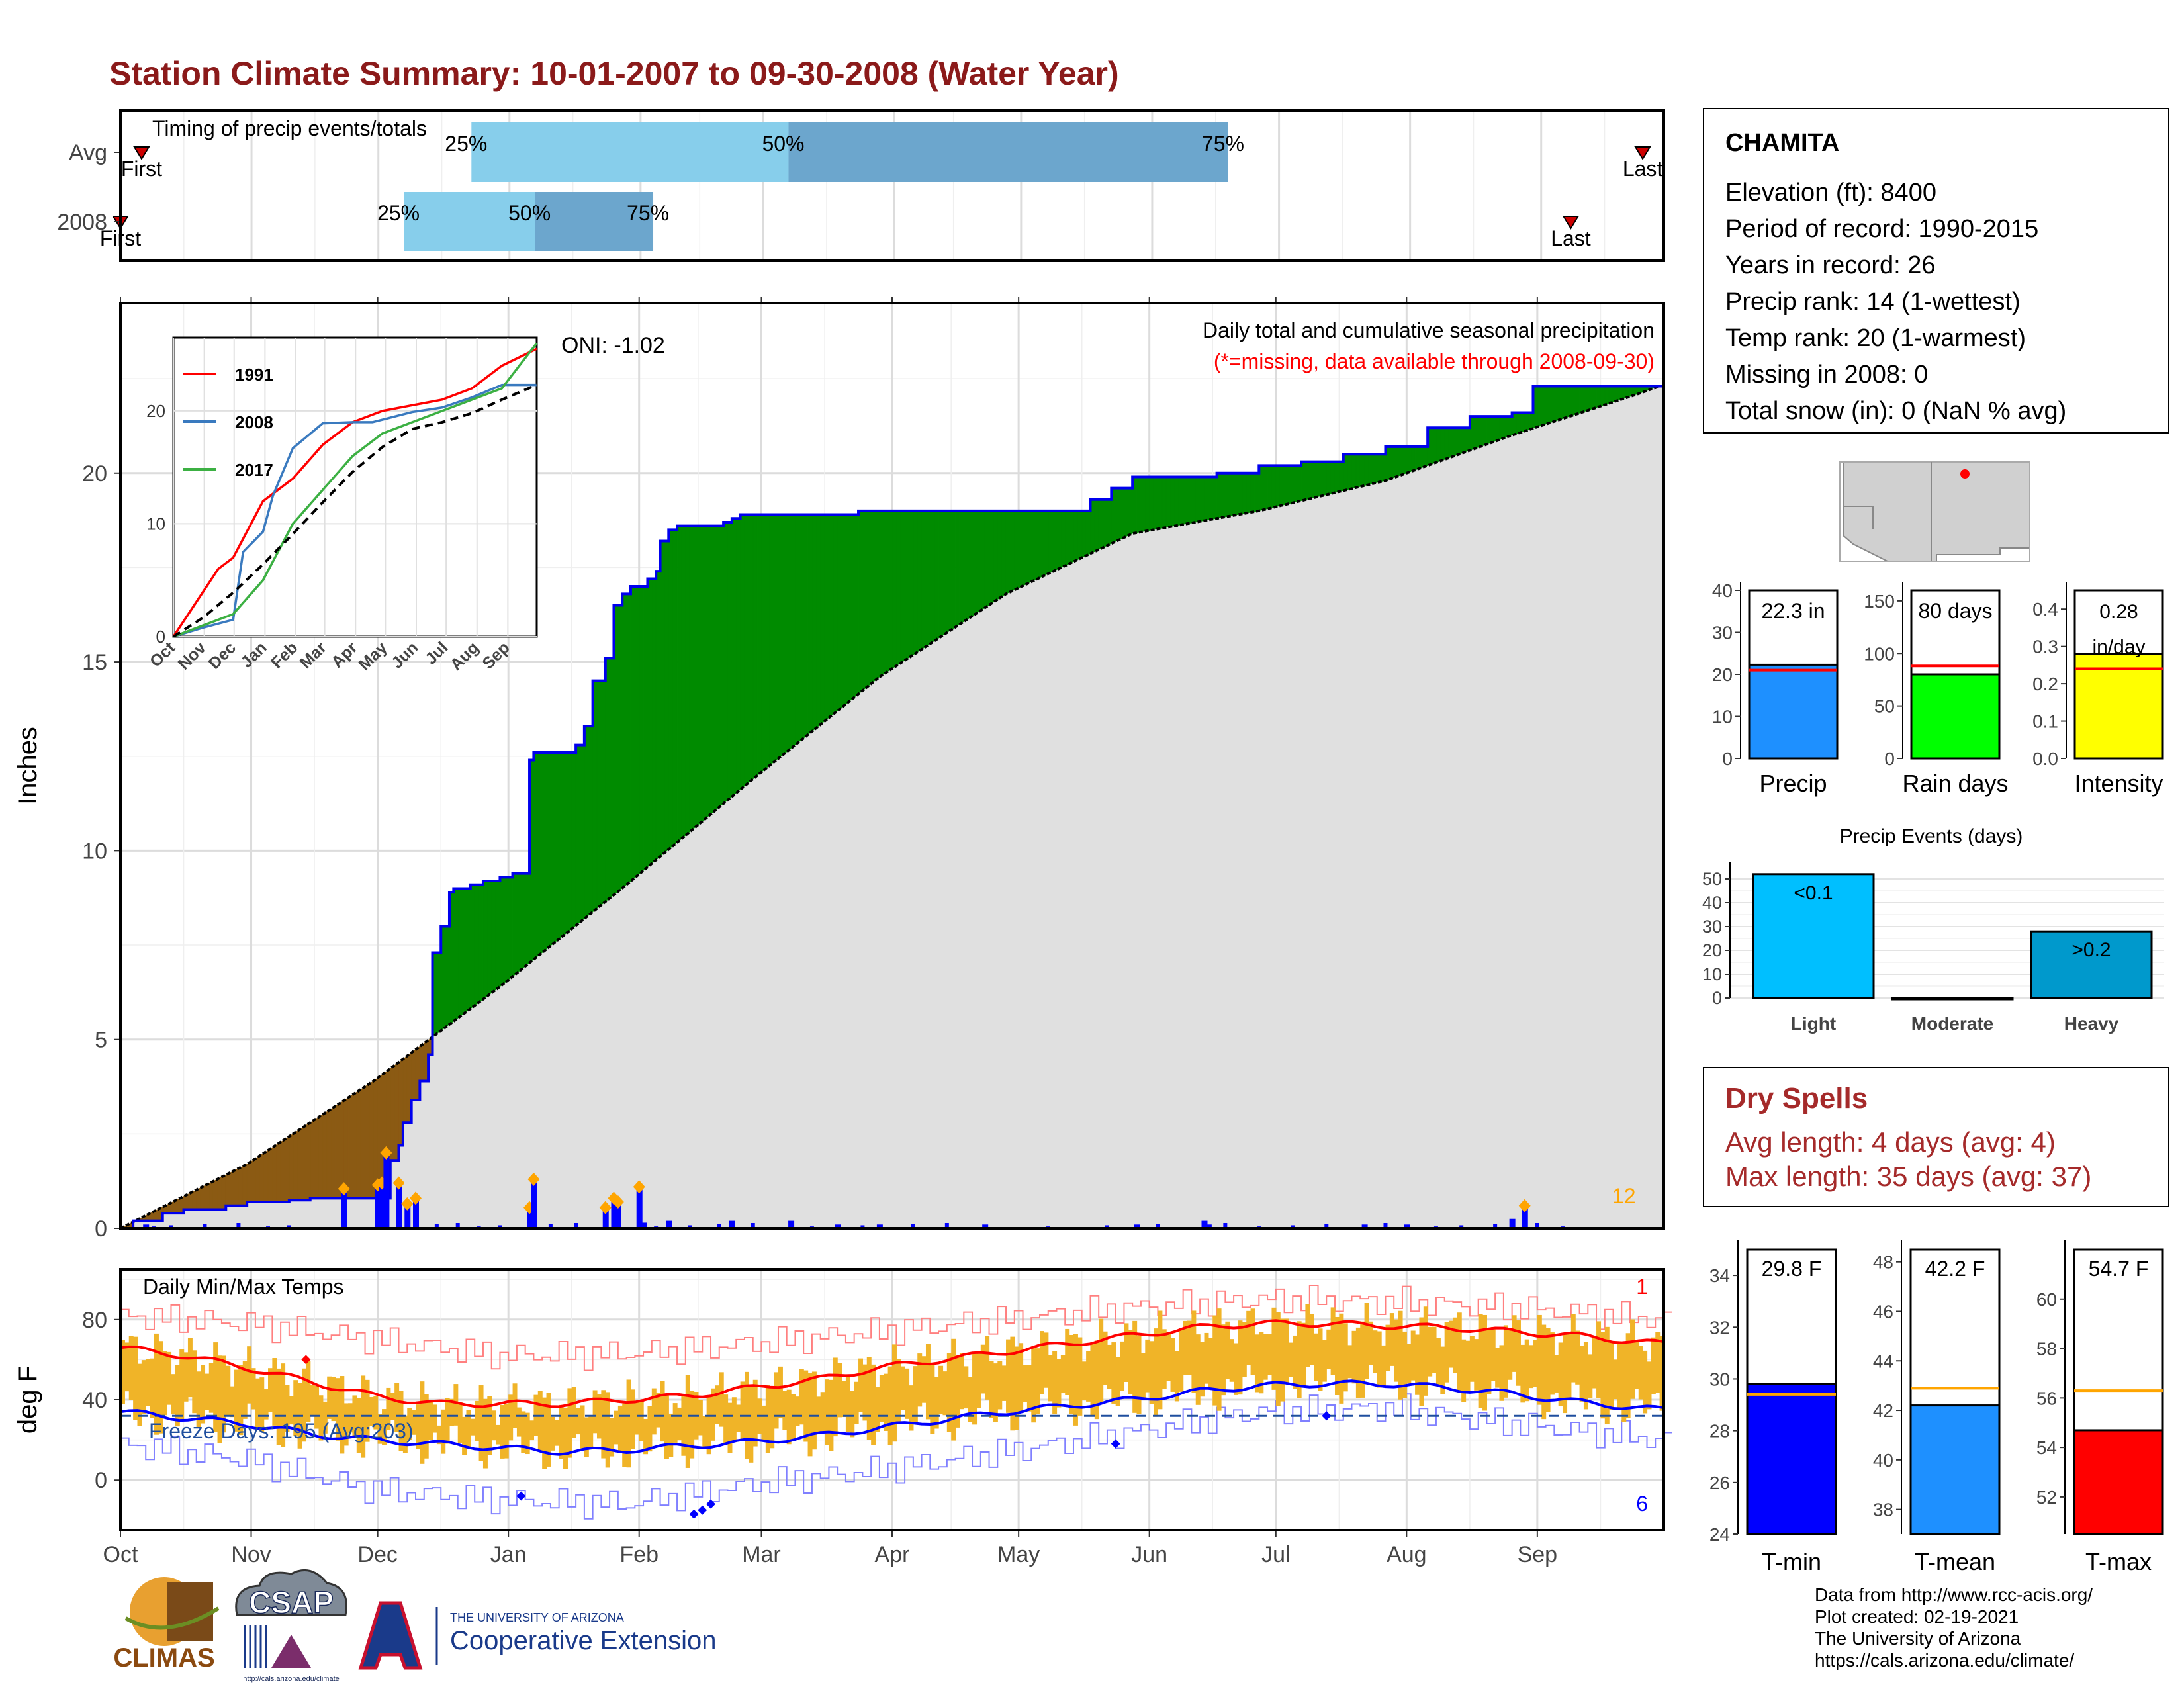 This screenshot has height=1691, width=2184. Describe the element at coordinates (583, 1640) in the screenshot. I see `ua-logo-big: Cooperative Extension` at that location.